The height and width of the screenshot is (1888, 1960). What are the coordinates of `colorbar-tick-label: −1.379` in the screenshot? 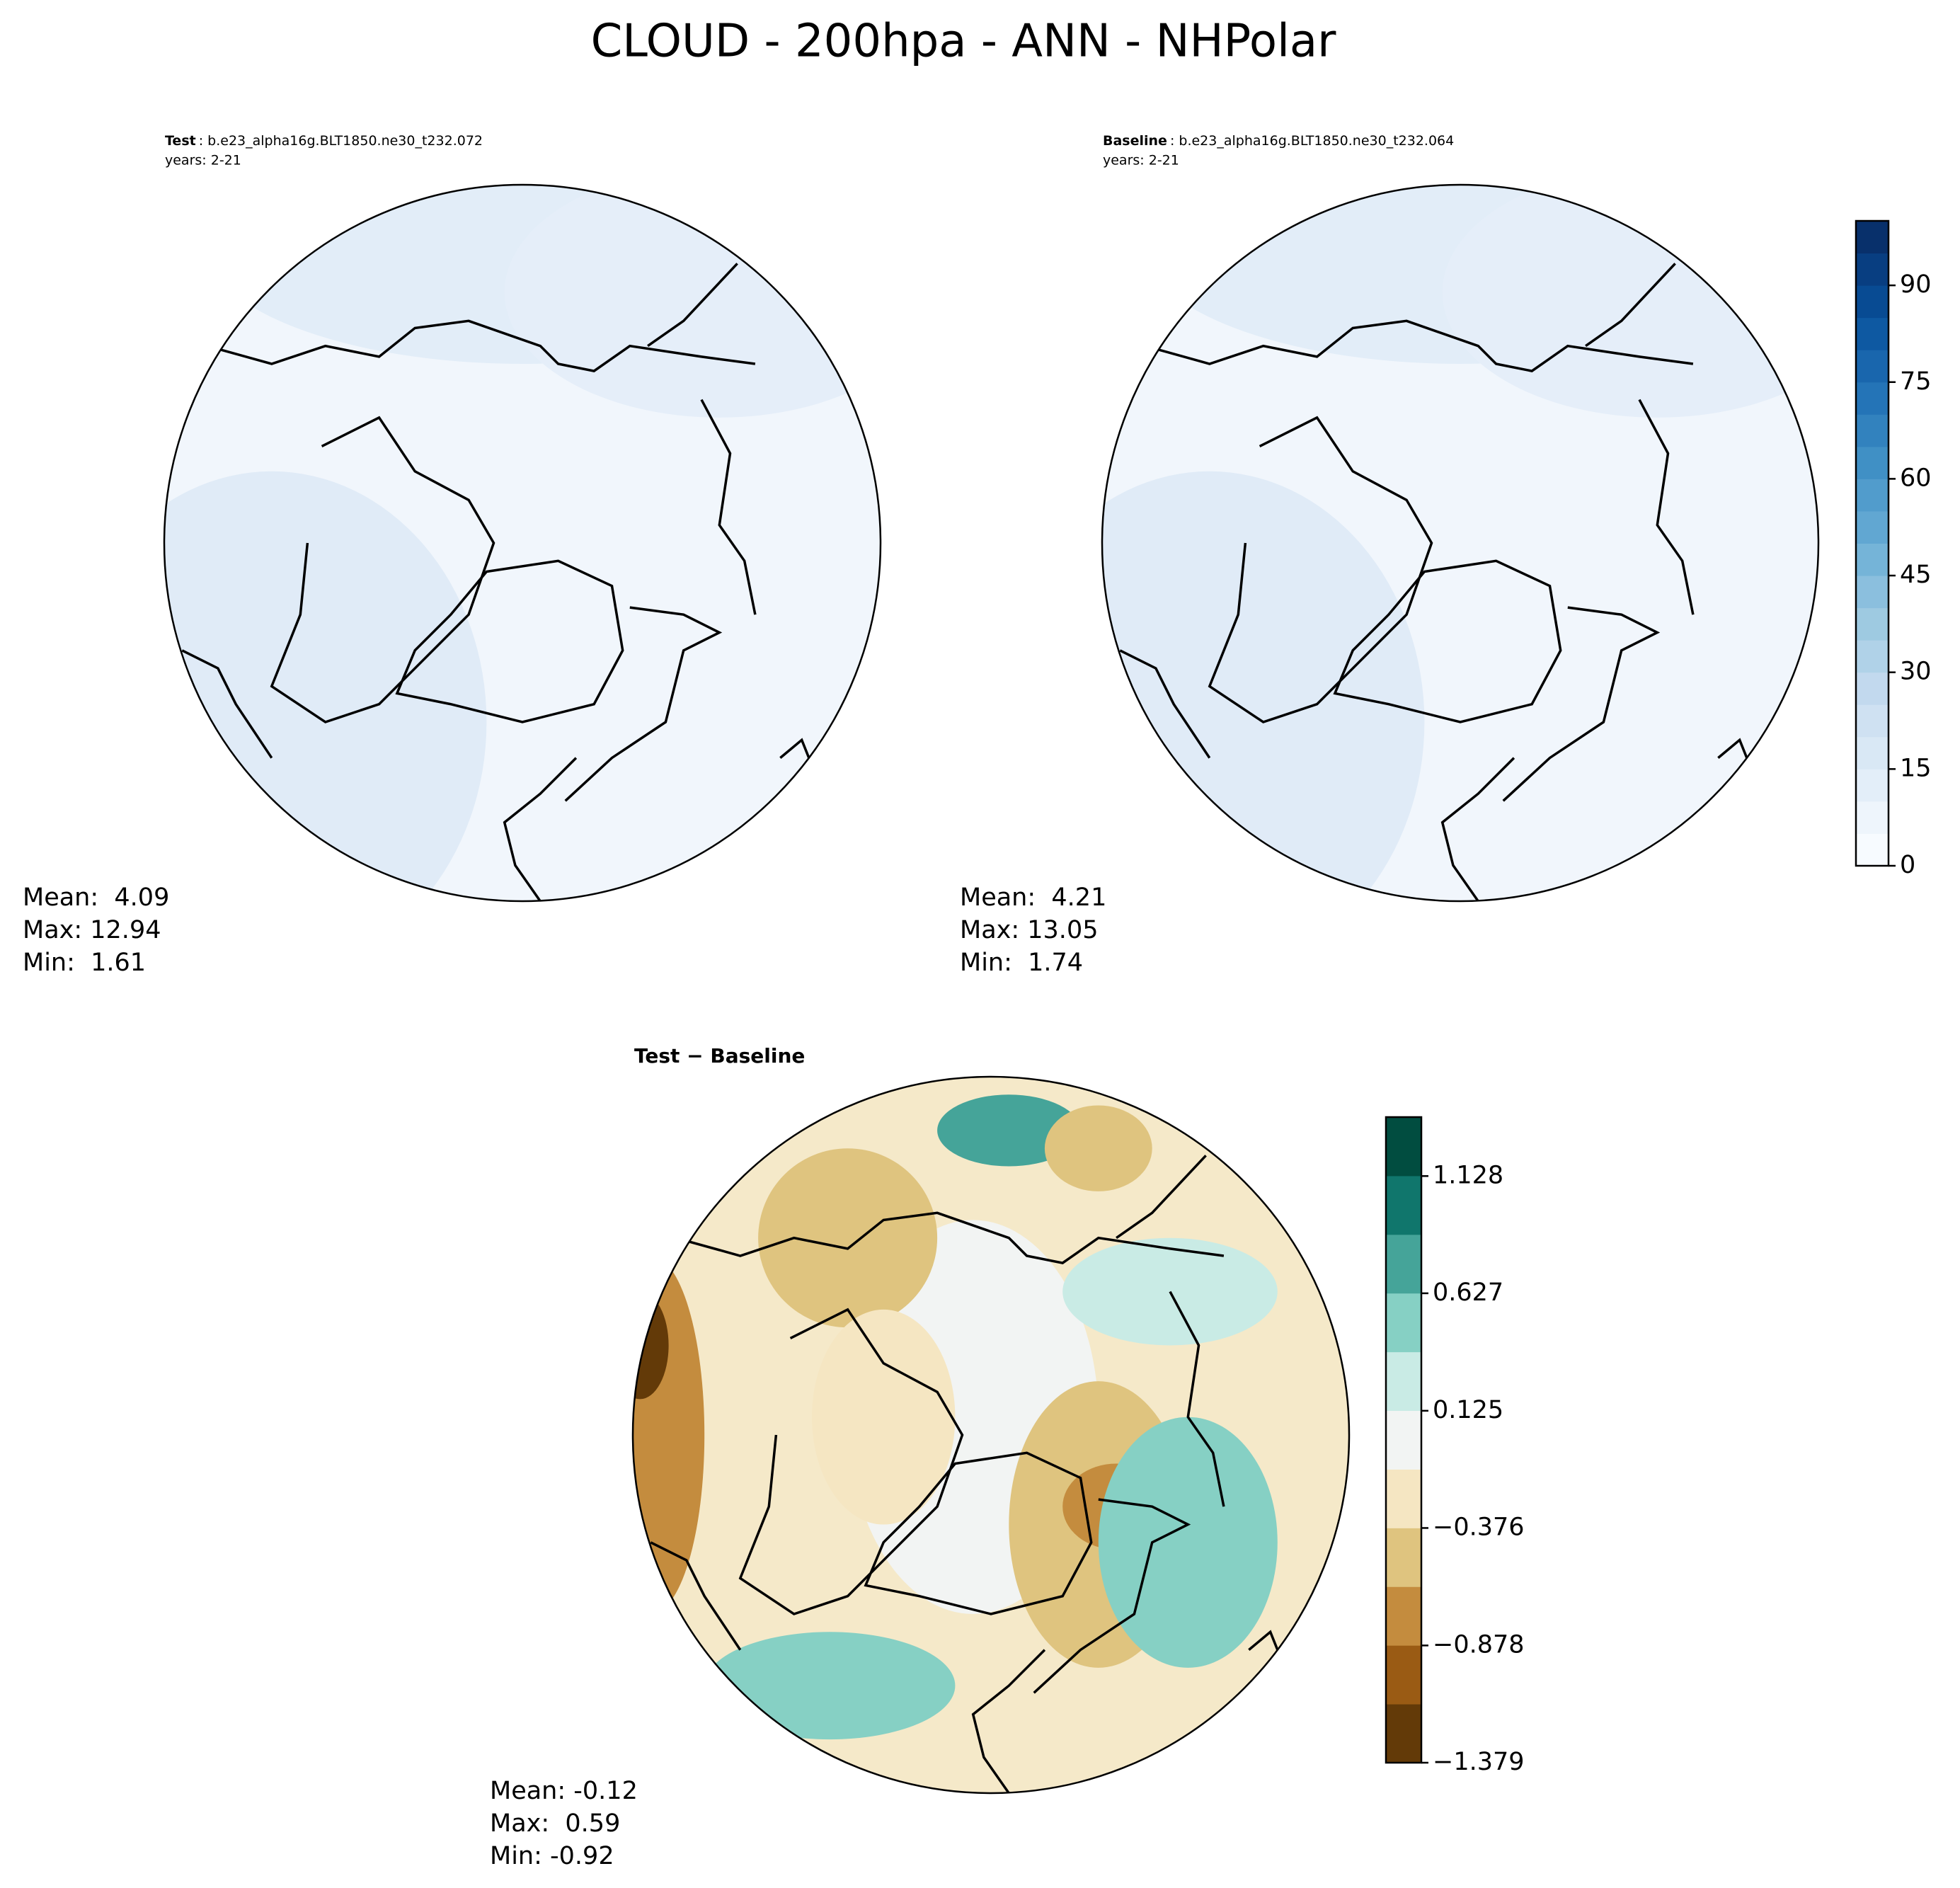 It's located at (1479, 1762).